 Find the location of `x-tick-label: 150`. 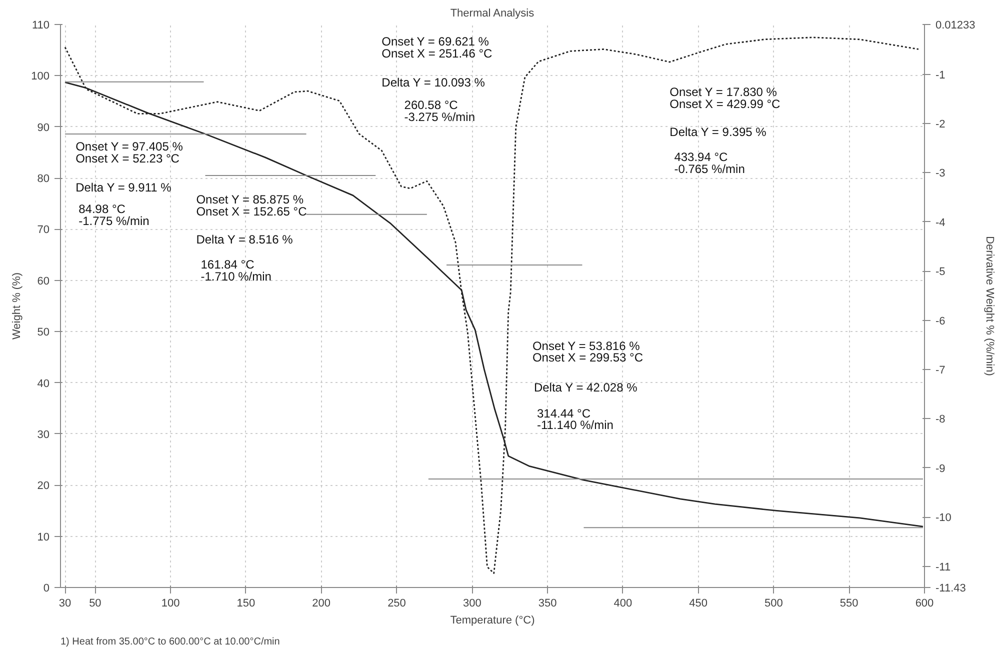

x-tick-label: 150 is located at coordinates (246, 604).